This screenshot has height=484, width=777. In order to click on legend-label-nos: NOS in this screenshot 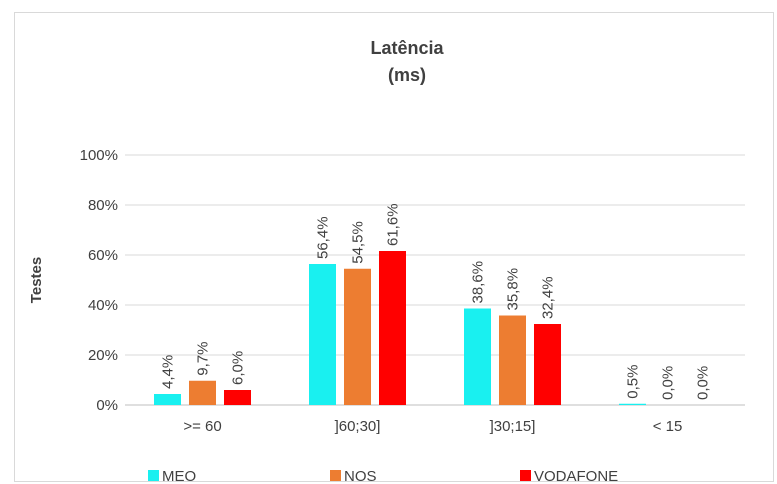, I will do `click(360, 476)`.